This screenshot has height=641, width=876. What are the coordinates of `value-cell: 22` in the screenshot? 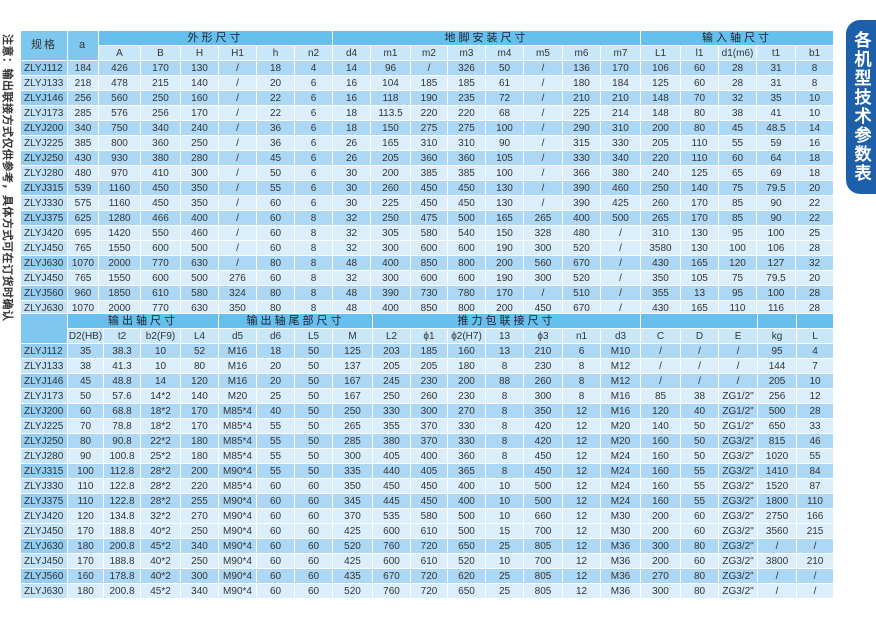 It's located at (814, 218).